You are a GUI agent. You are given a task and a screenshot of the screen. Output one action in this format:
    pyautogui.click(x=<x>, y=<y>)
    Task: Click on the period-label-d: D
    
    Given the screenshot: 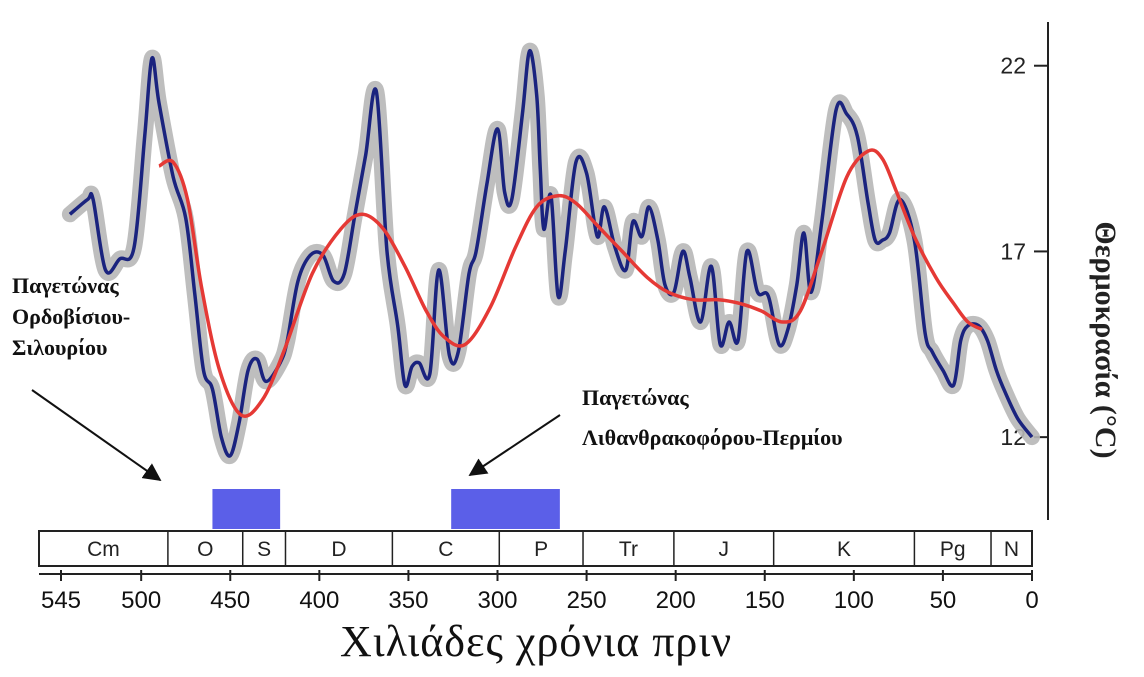 What is the action you would take?
    pyautogui.click(x=338, y=549)
    